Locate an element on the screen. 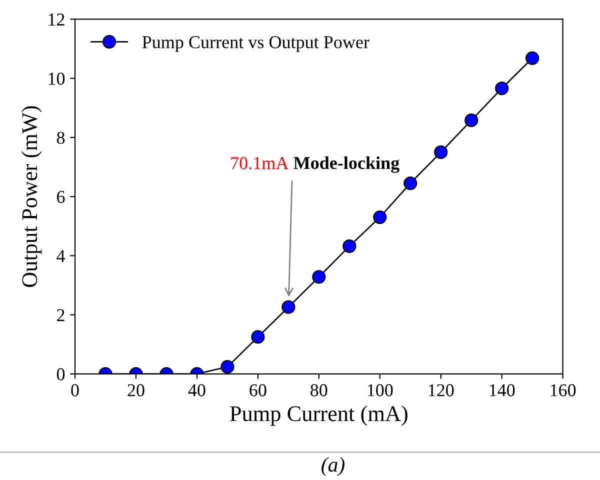 This screenshot has width=600, height=480. x-tick-label: 160 is located at coordinates (563, 390).